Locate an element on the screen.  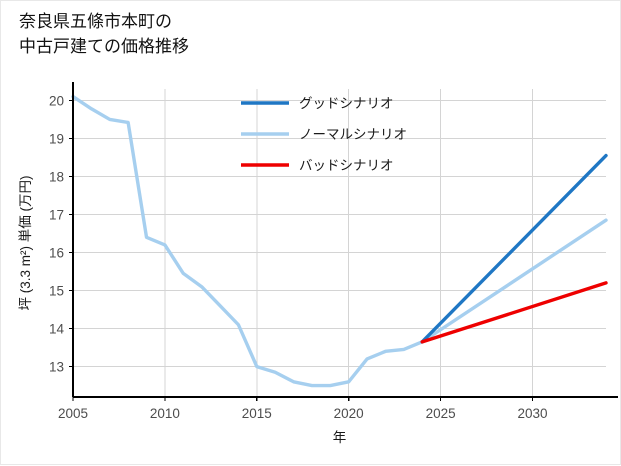
y-tick-label: 20 is located at coordinates (56, 100).